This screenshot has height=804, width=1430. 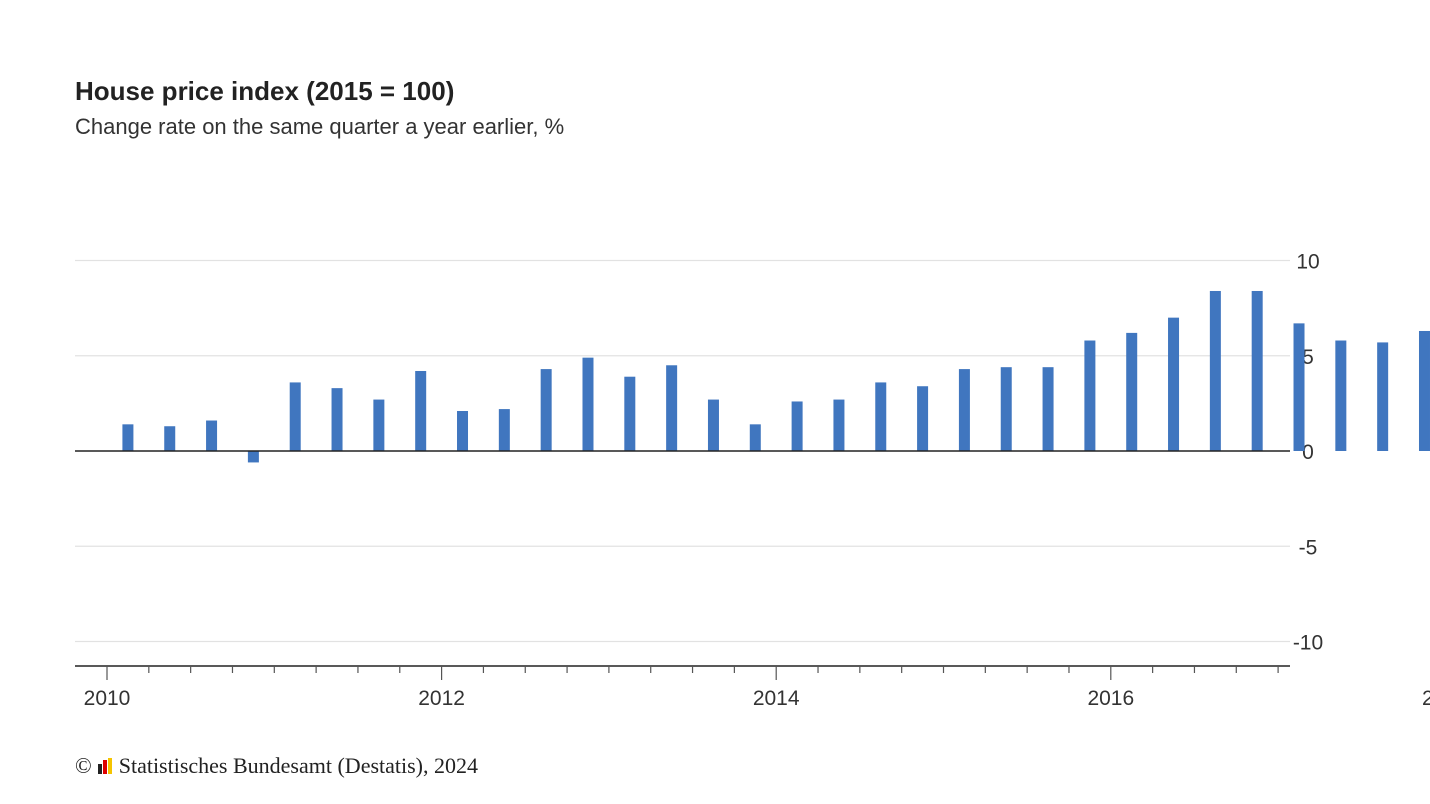 What do you see at coordinates (1110, 698) in the screenshot?
I see `x-tick-label: 2016` at bounding box center [1110, 698].